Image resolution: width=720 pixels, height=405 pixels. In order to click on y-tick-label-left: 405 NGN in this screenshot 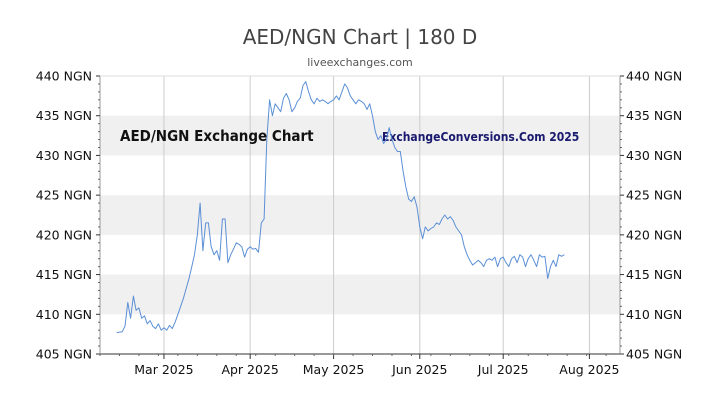, I will do `click(64, 354)`.